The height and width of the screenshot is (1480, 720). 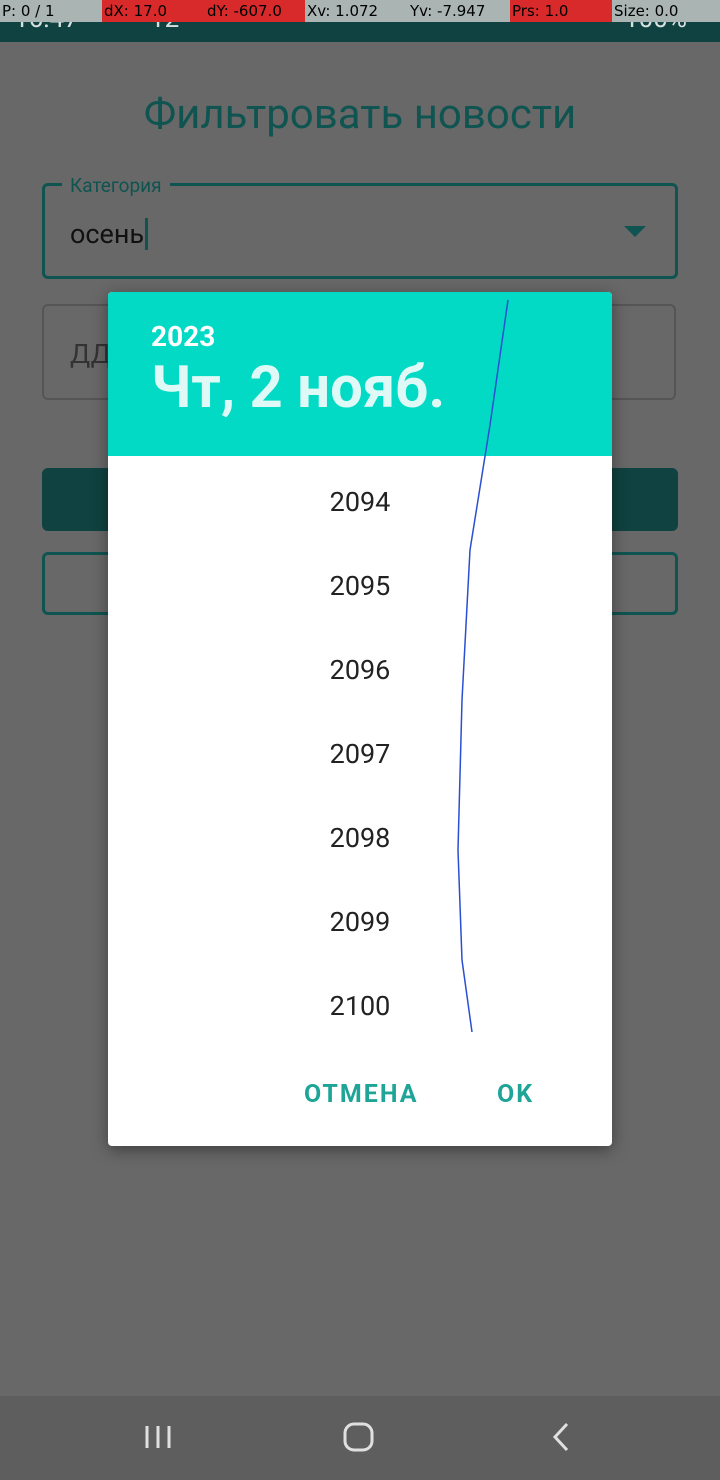 What do you see at coordinates (356, 11) in the screenshot?
I see `xv-info: Xv: 1.072` at bounding box center [356, 11].